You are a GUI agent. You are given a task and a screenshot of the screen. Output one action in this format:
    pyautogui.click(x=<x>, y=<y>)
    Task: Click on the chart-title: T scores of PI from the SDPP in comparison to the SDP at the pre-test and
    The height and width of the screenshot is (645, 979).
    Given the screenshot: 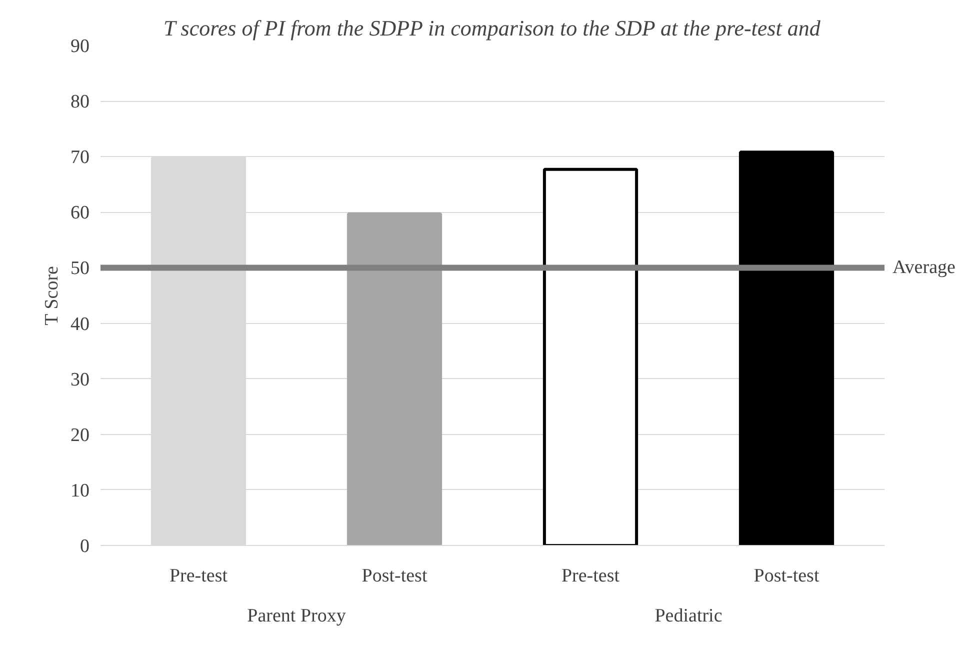 What is the action you would take?
    pyautogui.click(x=492, y=28)
    